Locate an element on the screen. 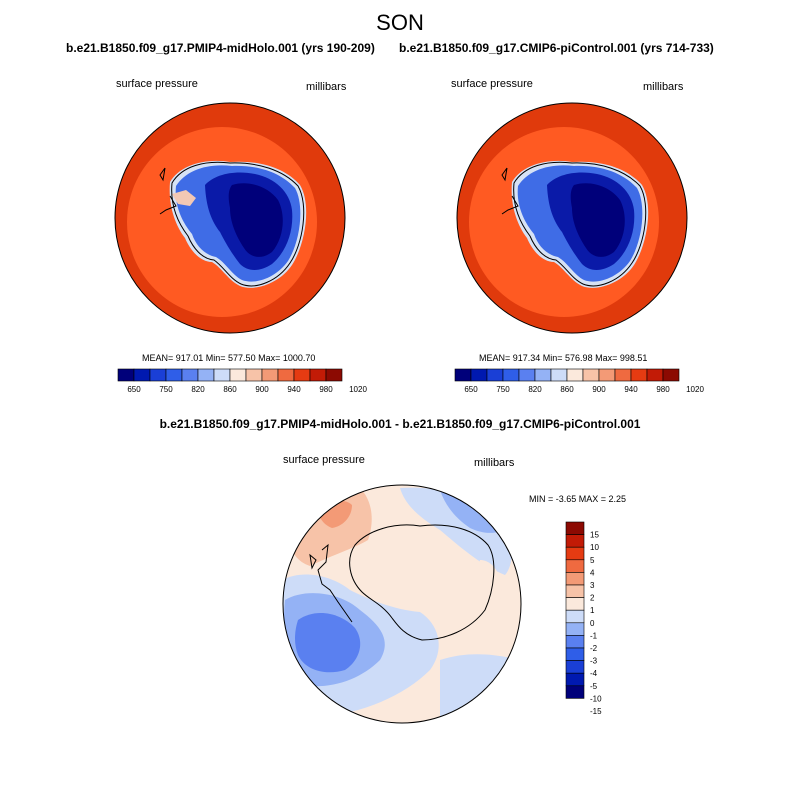  difference-colorbar-tick-label: 0 is located at coordinates (592, 623).